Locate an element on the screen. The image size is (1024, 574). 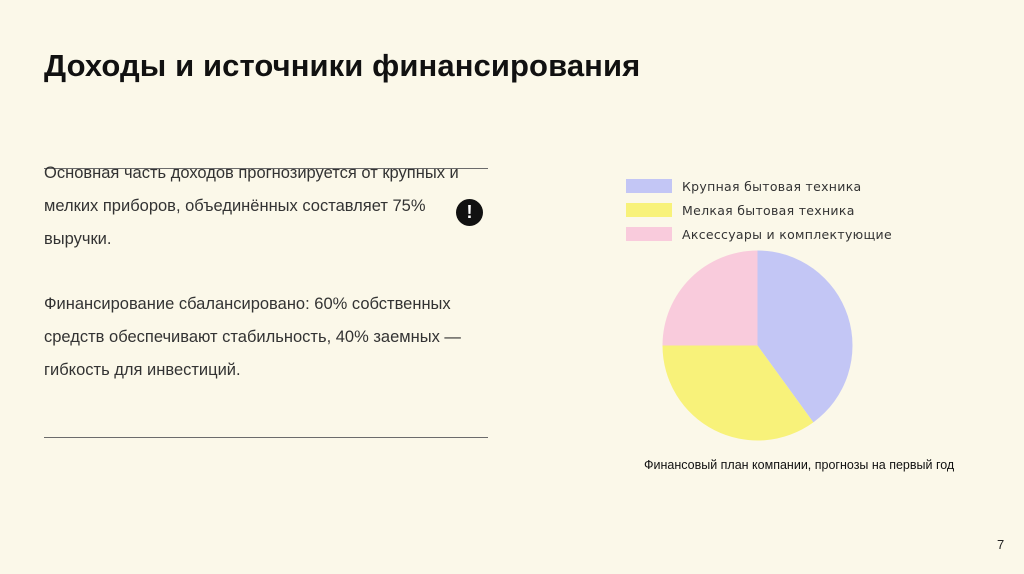
divider-top is located at coordinates (266, 168).